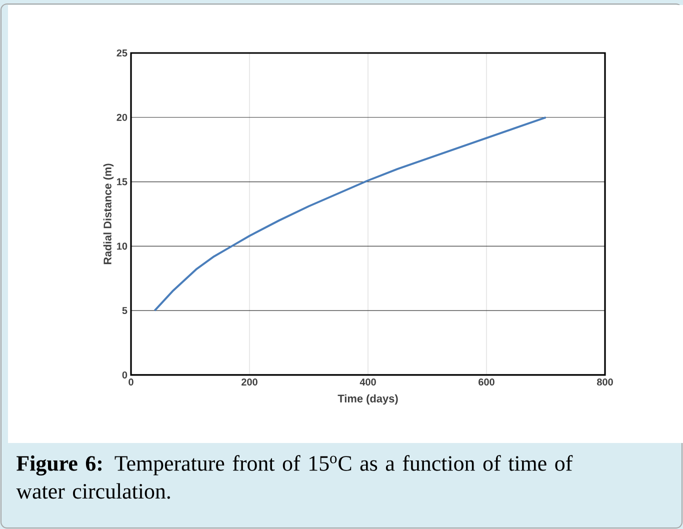 This screenshot has height=529, width=683. What do you see at coordinates (122, 246) in the screenshot?
I see `y-tick-label: 10` at bounding box center [122, 246].